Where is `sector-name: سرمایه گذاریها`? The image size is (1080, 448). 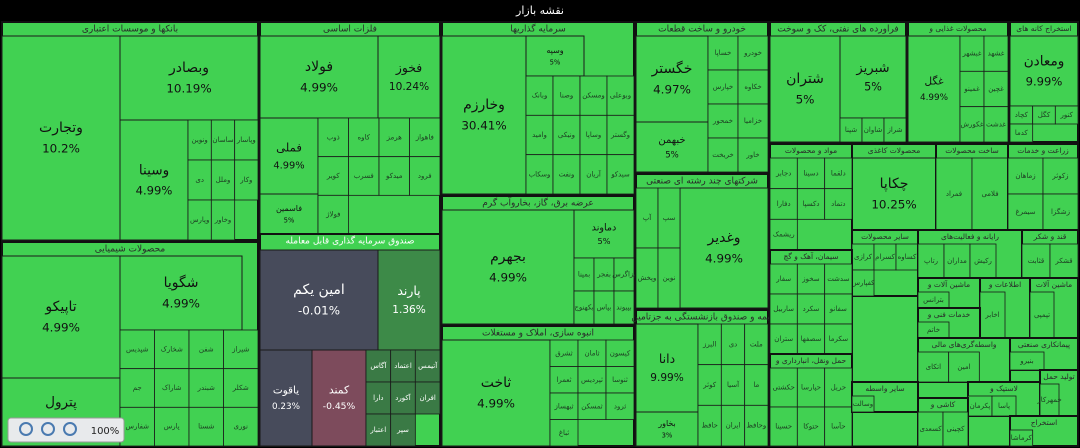
sector-name: سرمایه گذاریها is located at coordinates (538, 29).